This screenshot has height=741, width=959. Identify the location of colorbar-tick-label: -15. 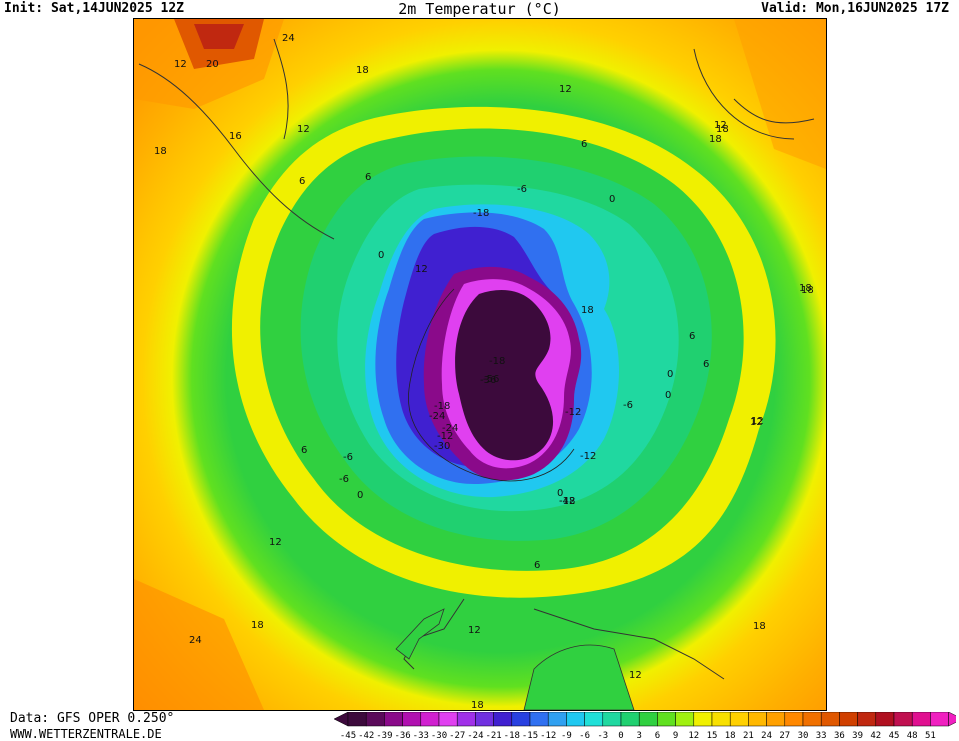
(530, 735).